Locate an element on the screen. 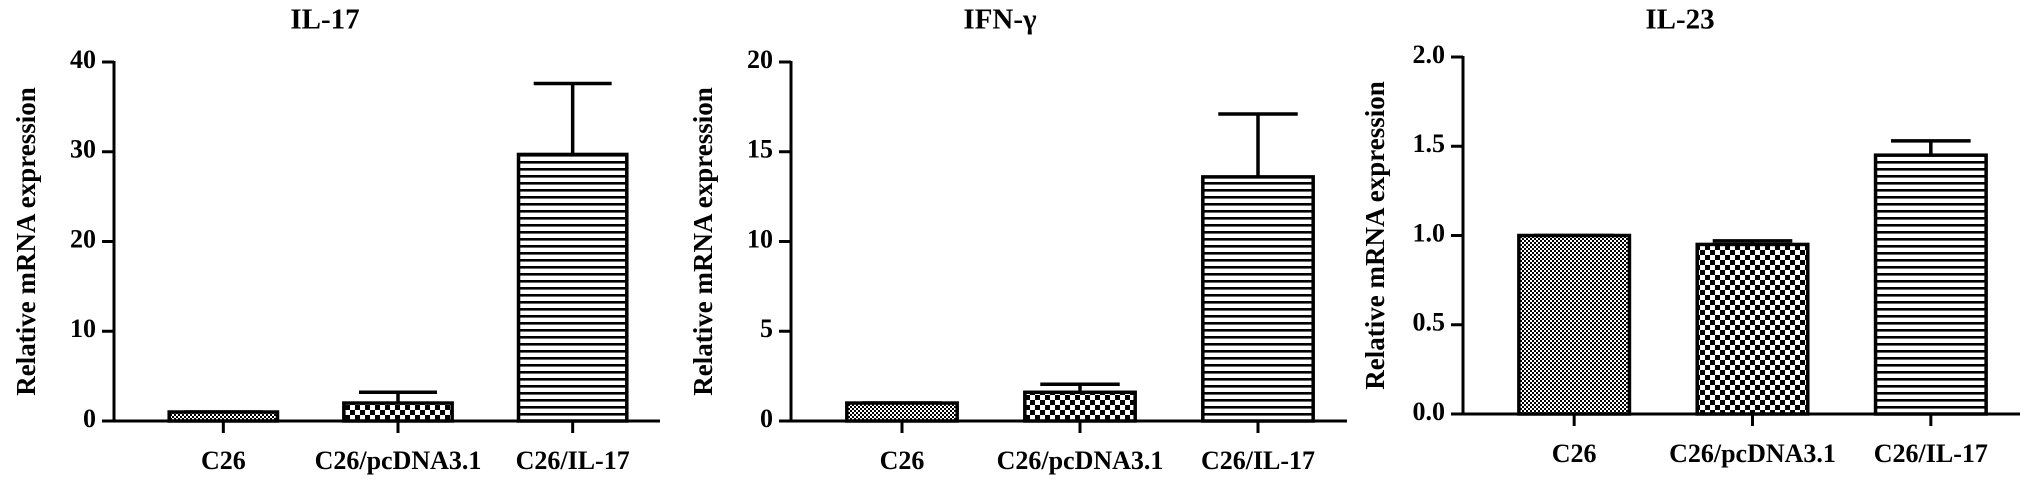 Image resolution: width=2031 pixels, height=496 pixels. y-tick-label: 30 is located at coordinates (83, 149).